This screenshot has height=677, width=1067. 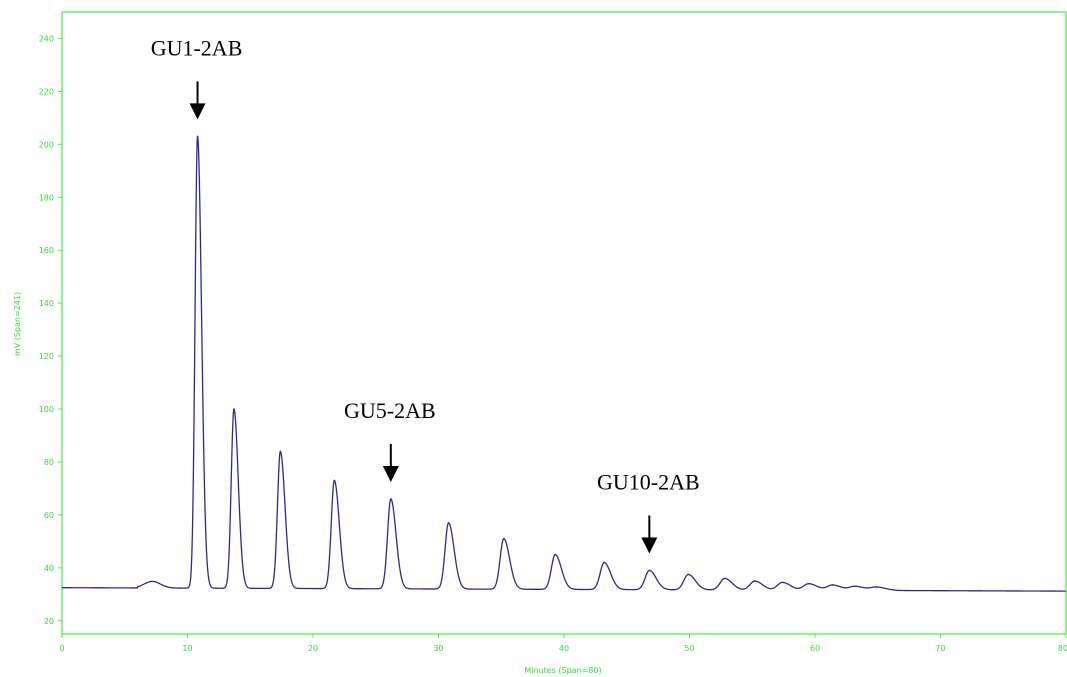 I want to click on x-tick-label: 40, so click(x=564, y=648).